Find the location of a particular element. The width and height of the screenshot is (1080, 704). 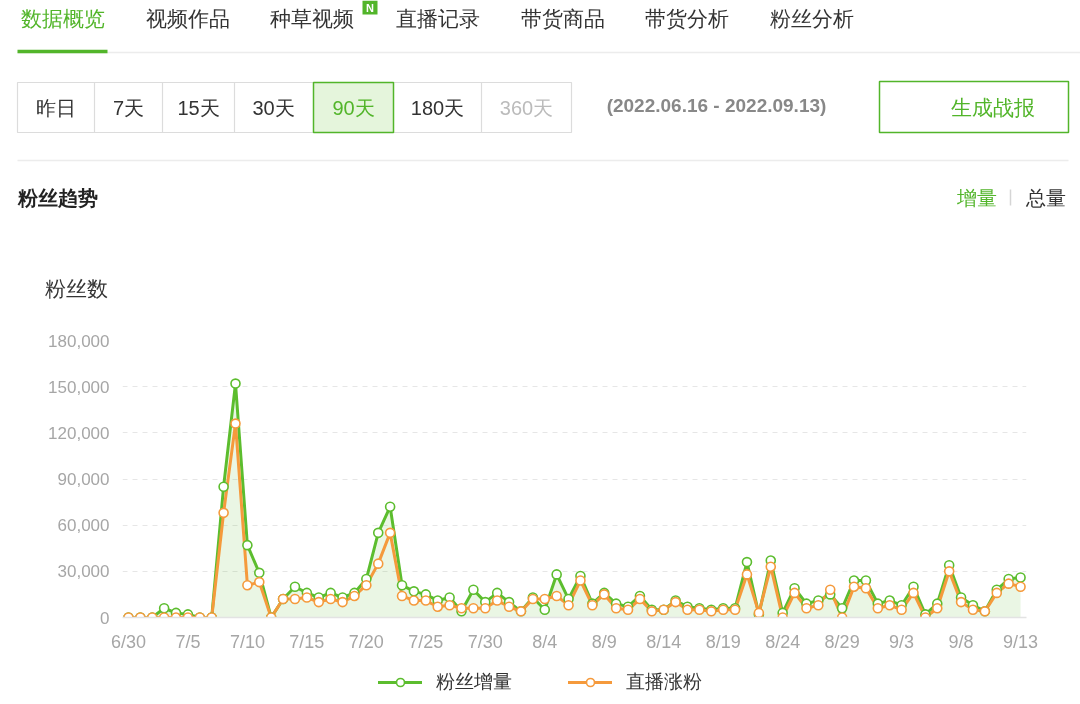

x-tick-label: 8/14 is located at coordinates (664, 641).